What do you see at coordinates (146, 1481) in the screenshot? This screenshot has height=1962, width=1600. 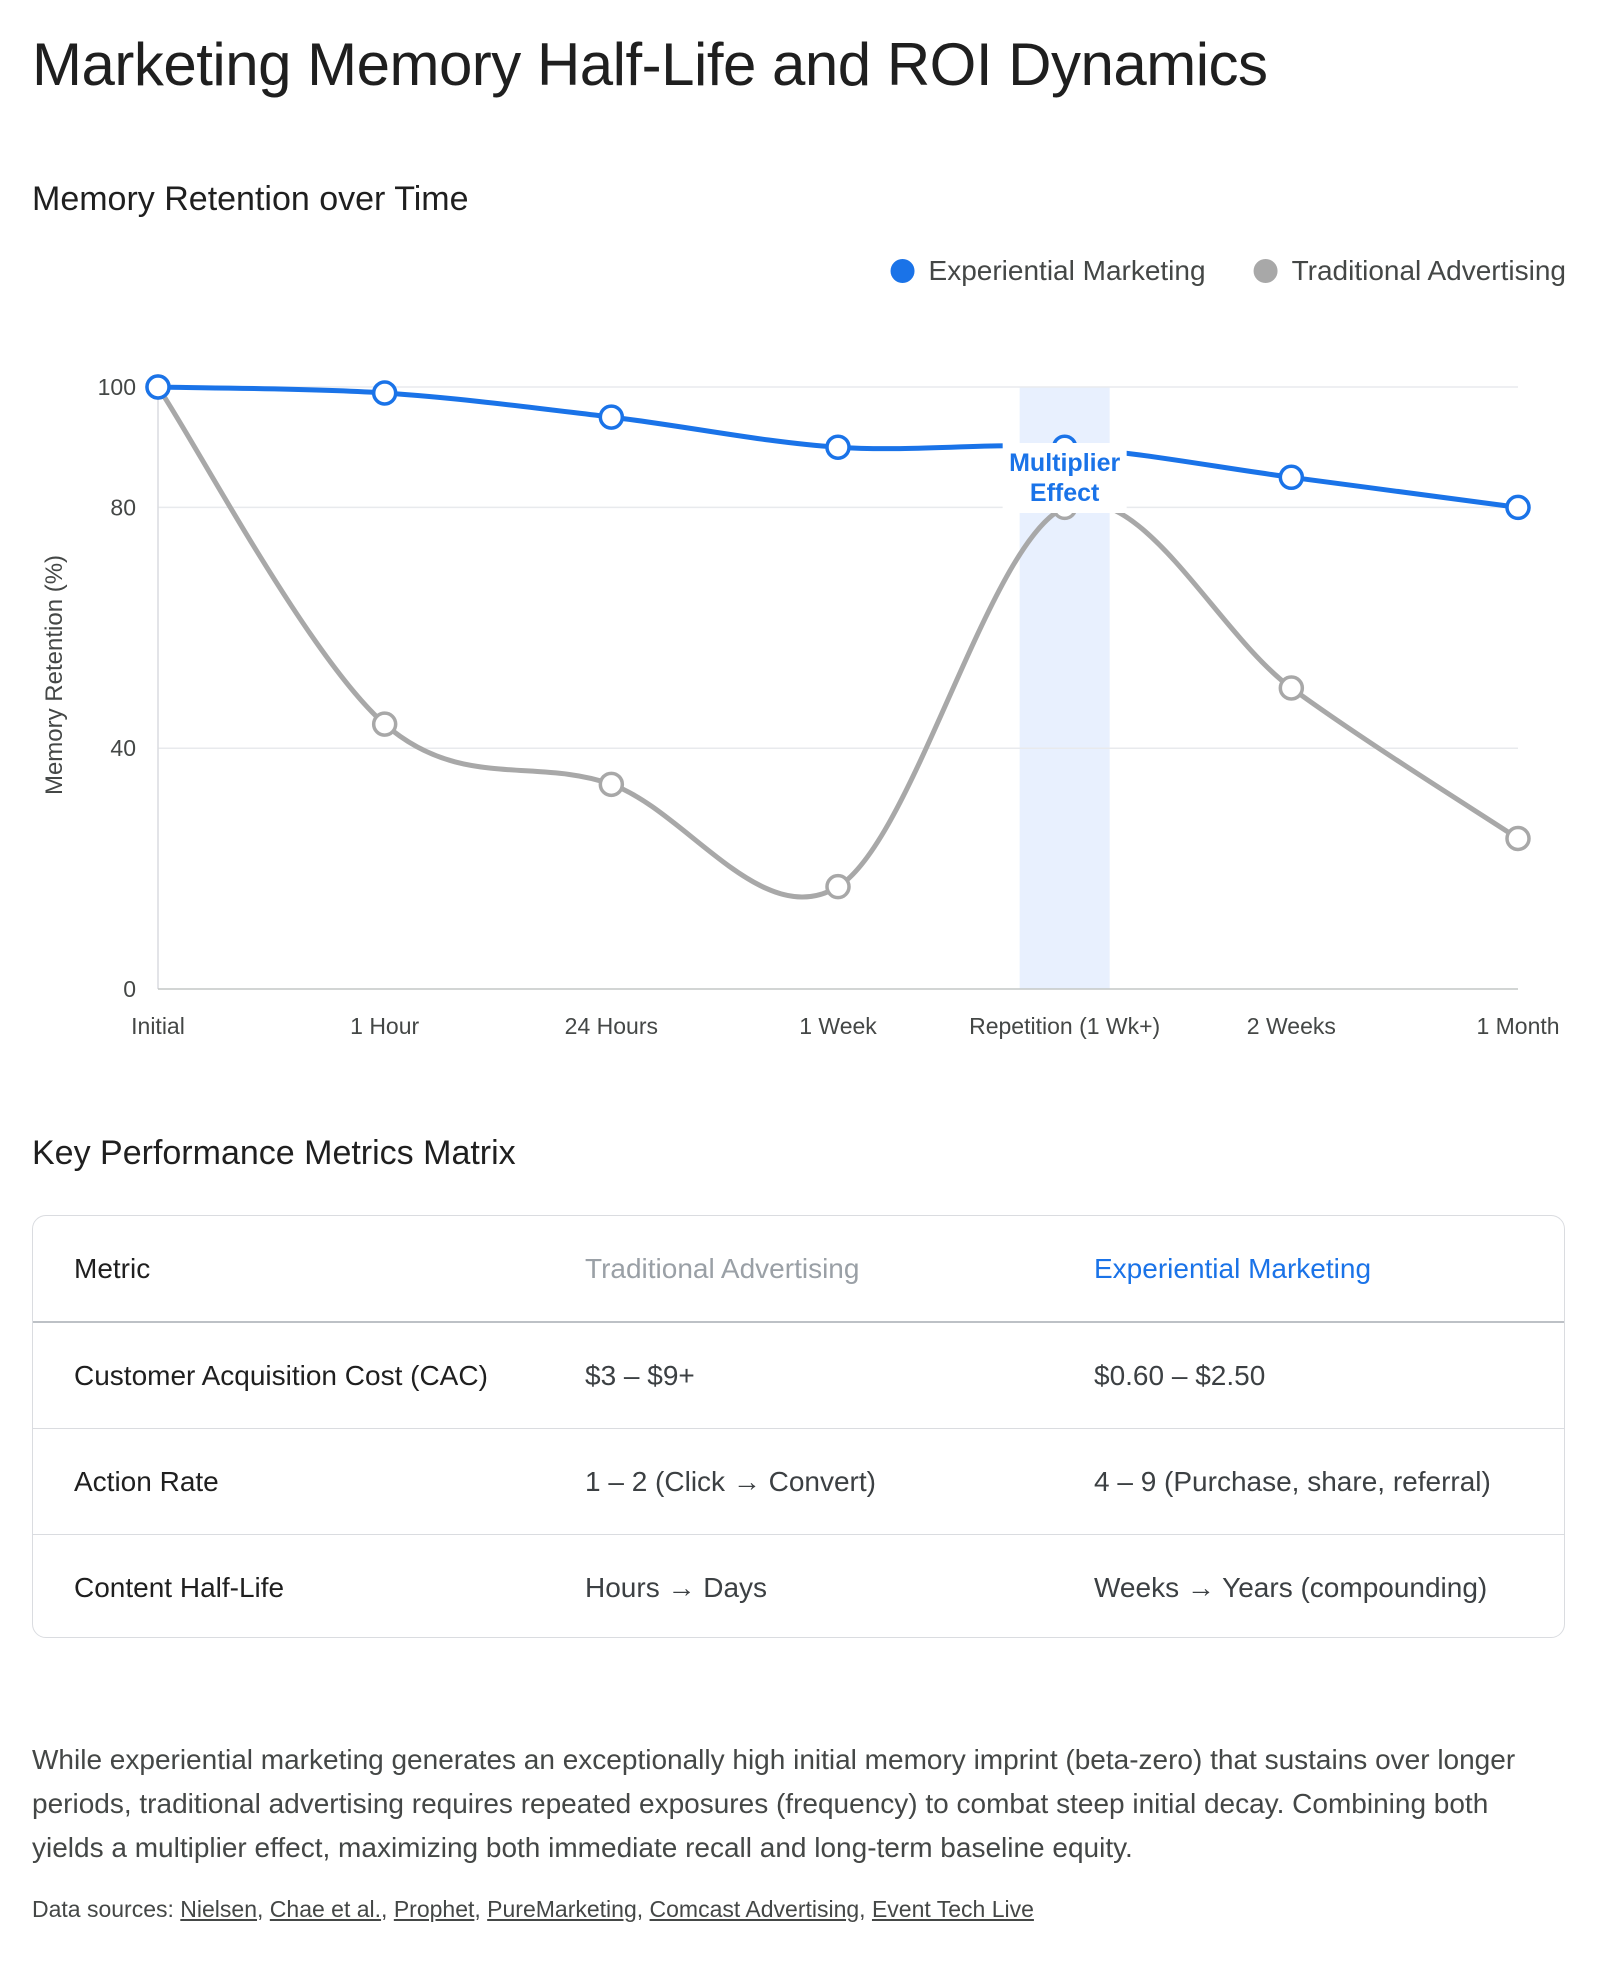 I see `metric-name: Action Rate` at bounding box center [146, 1481].